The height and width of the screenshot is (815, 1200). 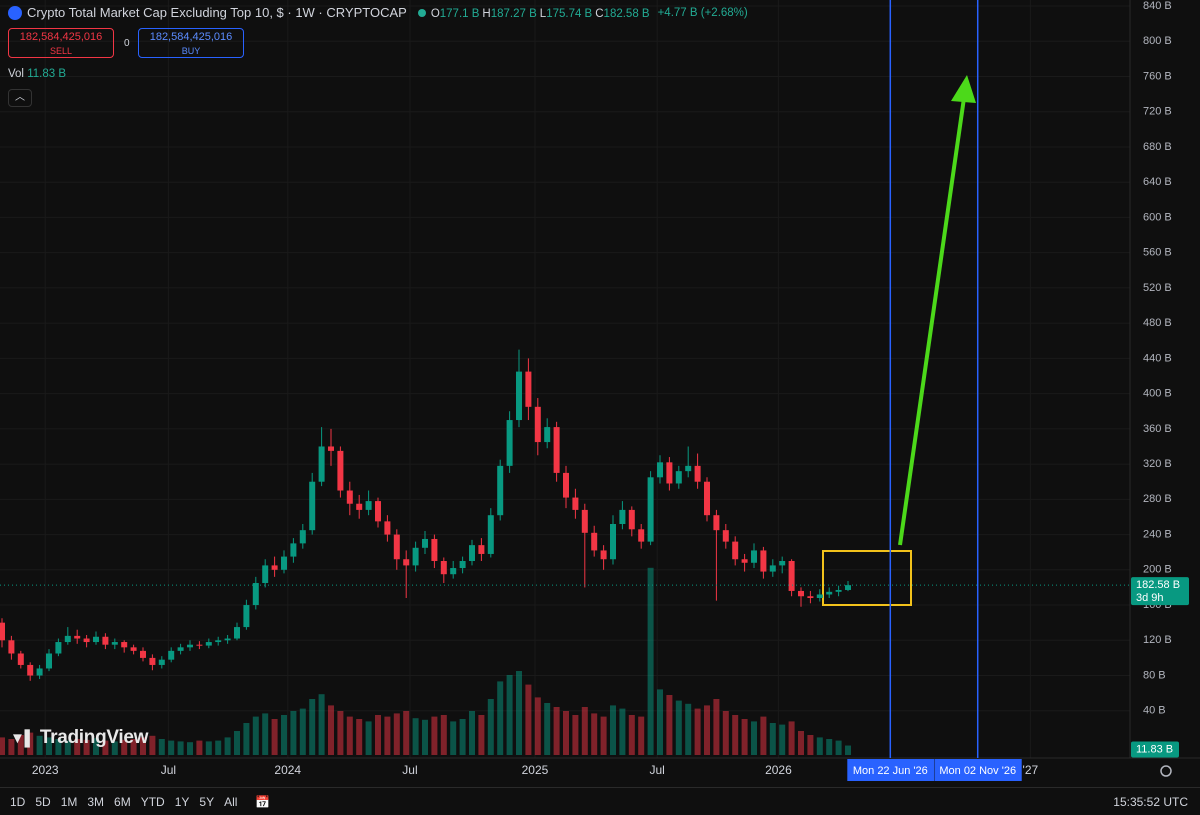 I want to click on marker-label: Mon 22 Jun '26, so click(x=890, y=771).